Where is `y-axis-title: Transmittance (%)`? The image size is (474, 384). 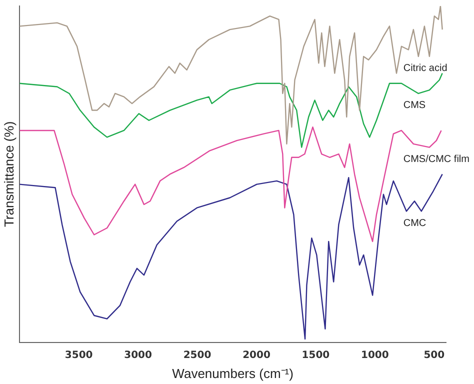
y-axis-title: Transmittance (%) is located at coordinates (8, 174).